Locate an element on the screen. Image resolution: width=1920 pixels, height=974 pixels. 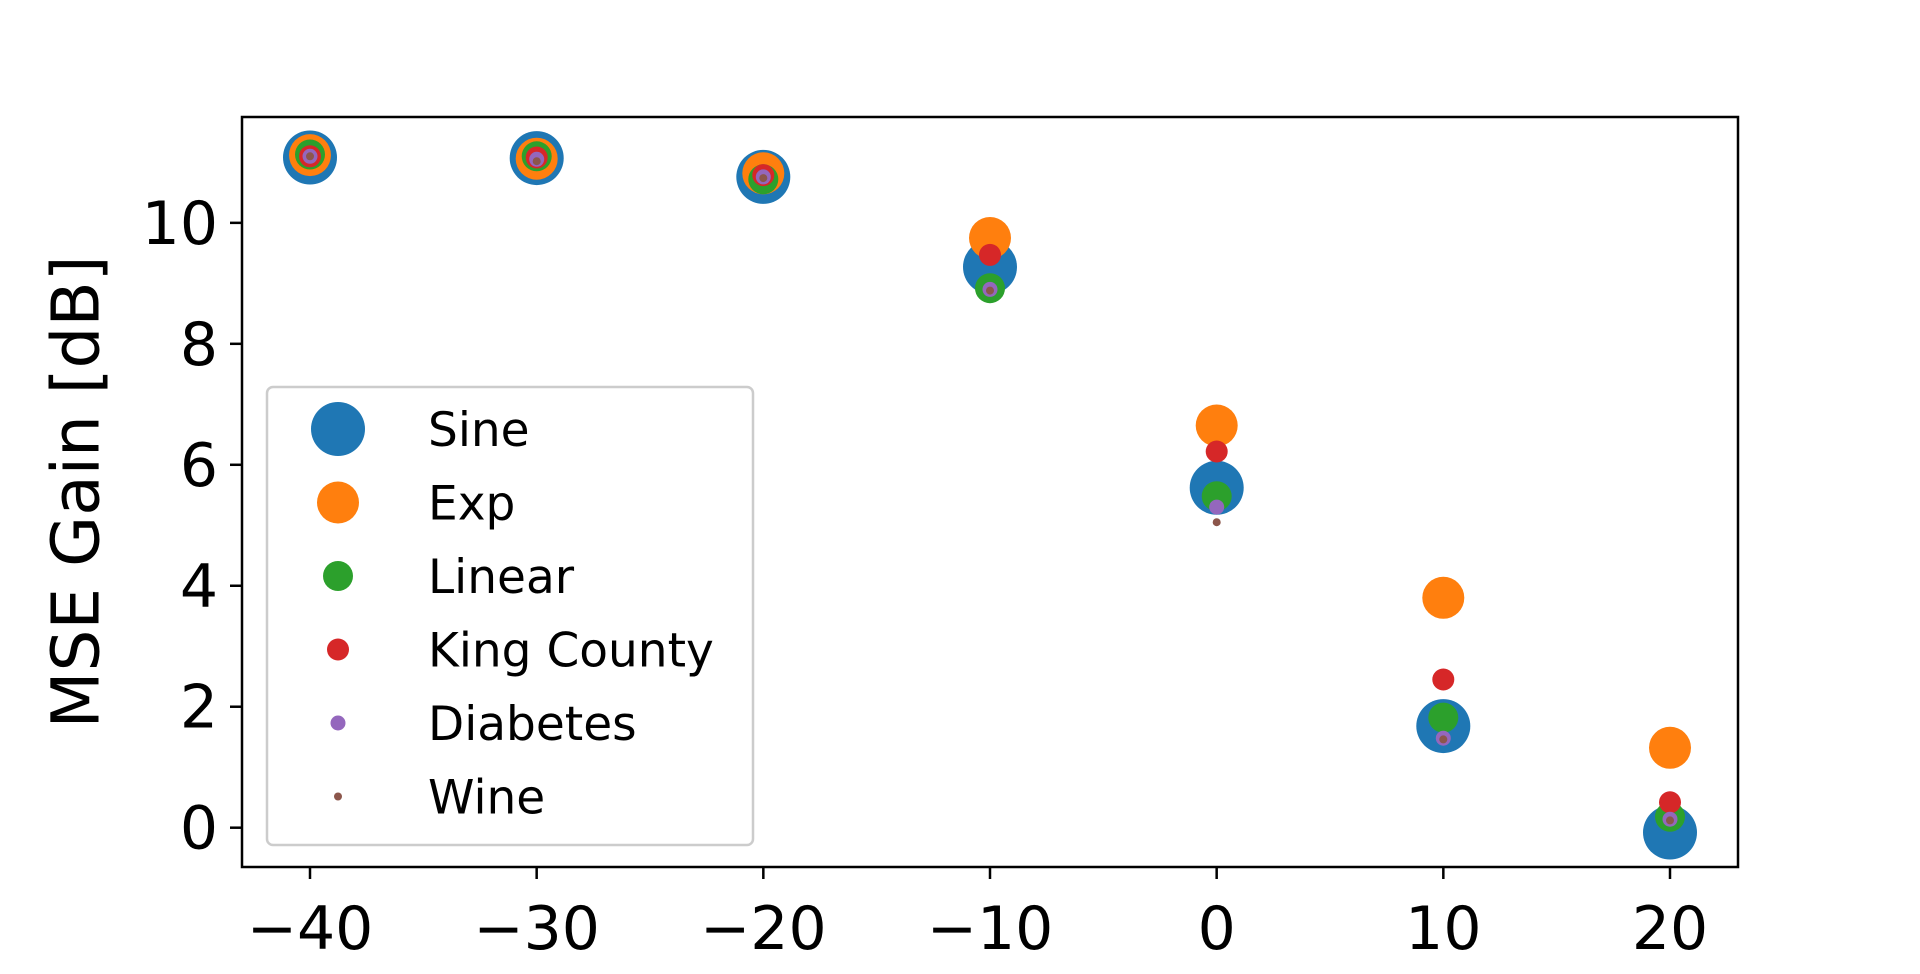
y-axis: 0 2 4 6 8 10 is located at coordinates (192, 526).